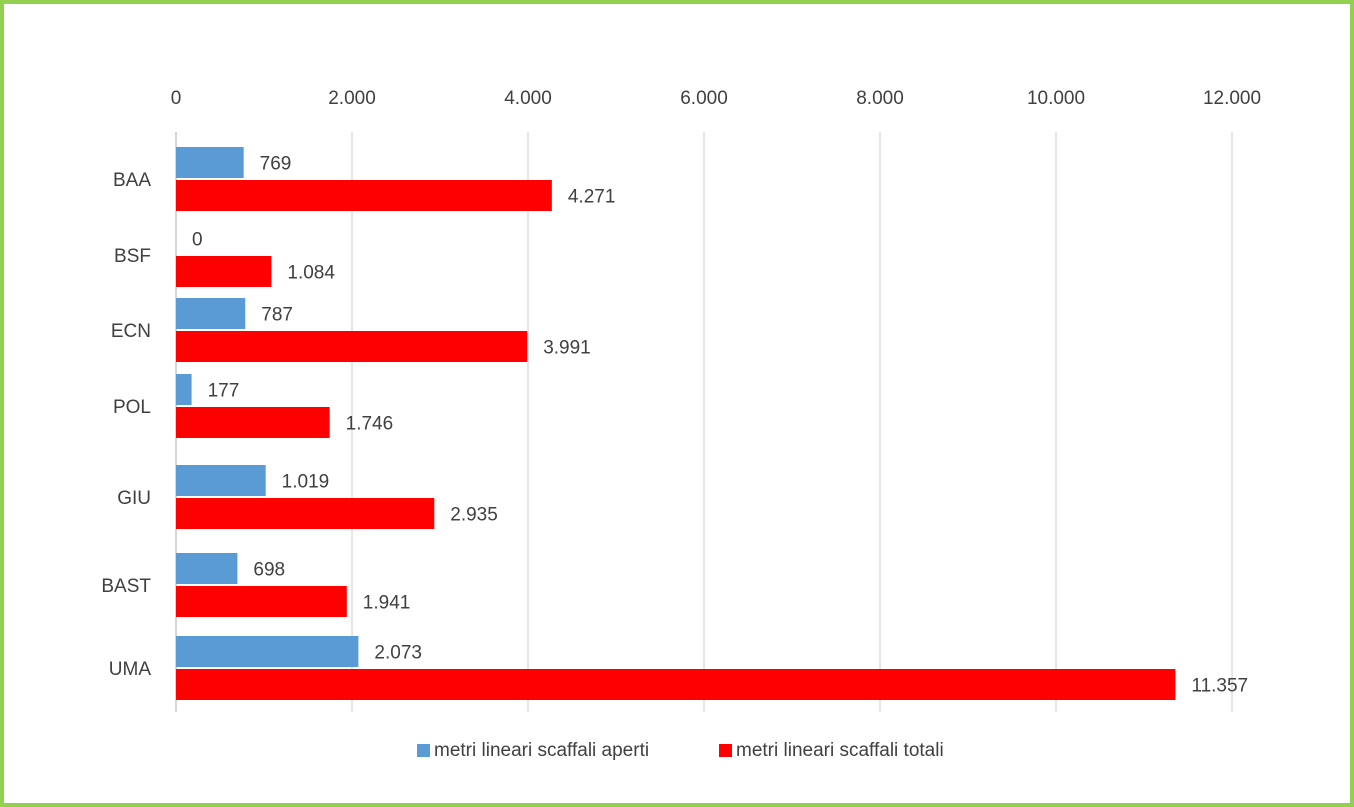 Image resolution: width=1354 pixels, height=807 pixels. Describe the element at coordinates (132, 256) in the screenshot. I see `category-label-bsf: BSF` at that location.